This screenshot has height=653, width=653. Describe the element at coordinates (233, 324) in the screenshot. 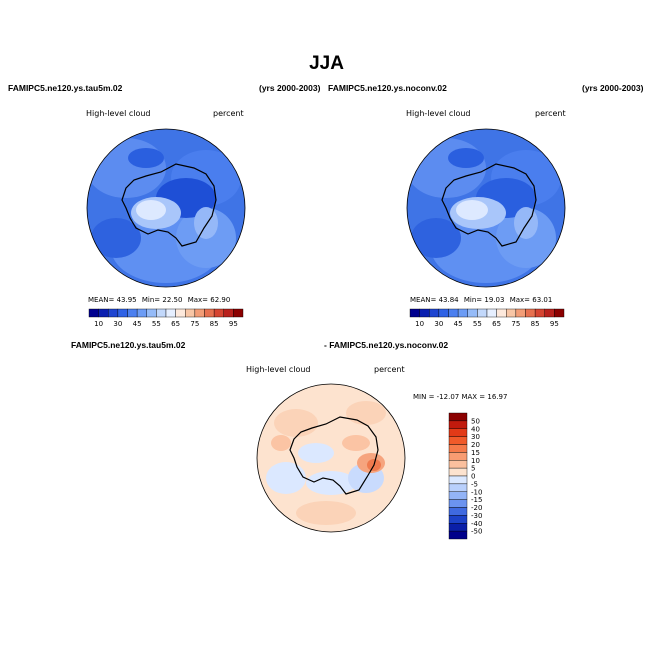

I see `panel1-colorbar-tick-label: 95` at that location.